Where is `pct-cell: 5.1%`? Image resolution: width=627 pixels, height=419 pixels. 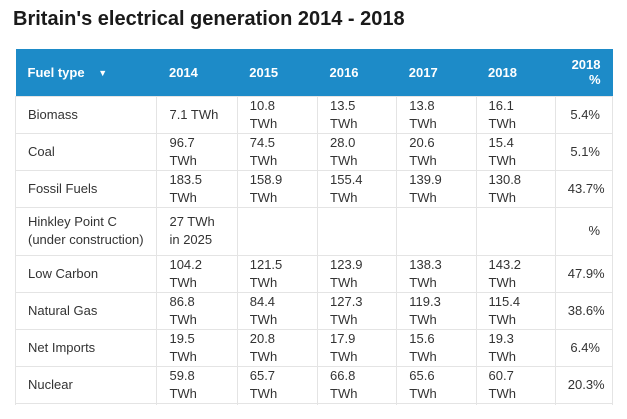
pct-cell: 5.1% is located at coordinates (583, 151).